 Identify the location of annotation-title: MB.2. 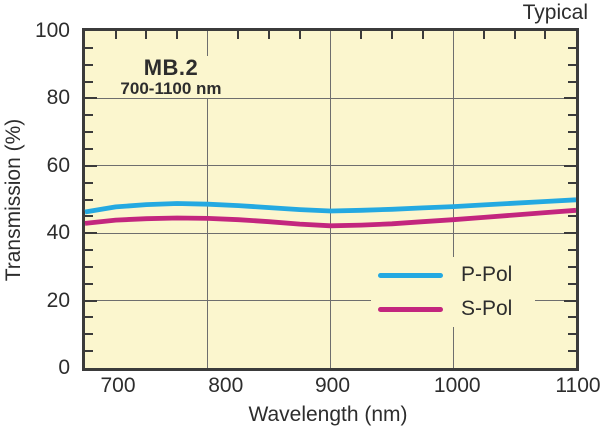
(171, 67).